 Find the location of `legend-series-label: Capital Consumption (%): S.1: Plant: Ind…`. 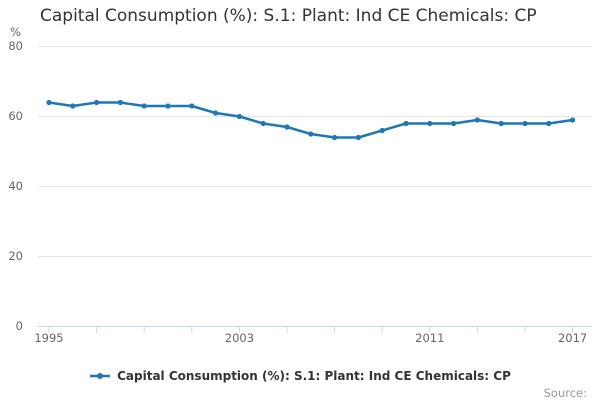

legend-series-label: Capital Consumption (%): S.1: Plant: Ind… is located at coordinates (314, 376).